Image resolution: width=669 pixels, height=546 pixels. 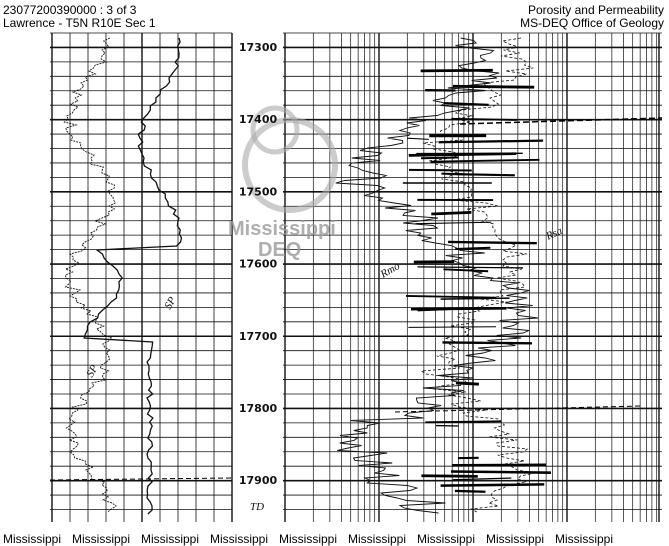 What do you see at coordinates (258, 119) in the screenshot?
I see `depth-label: 17400` at bounding box center [258, 119].